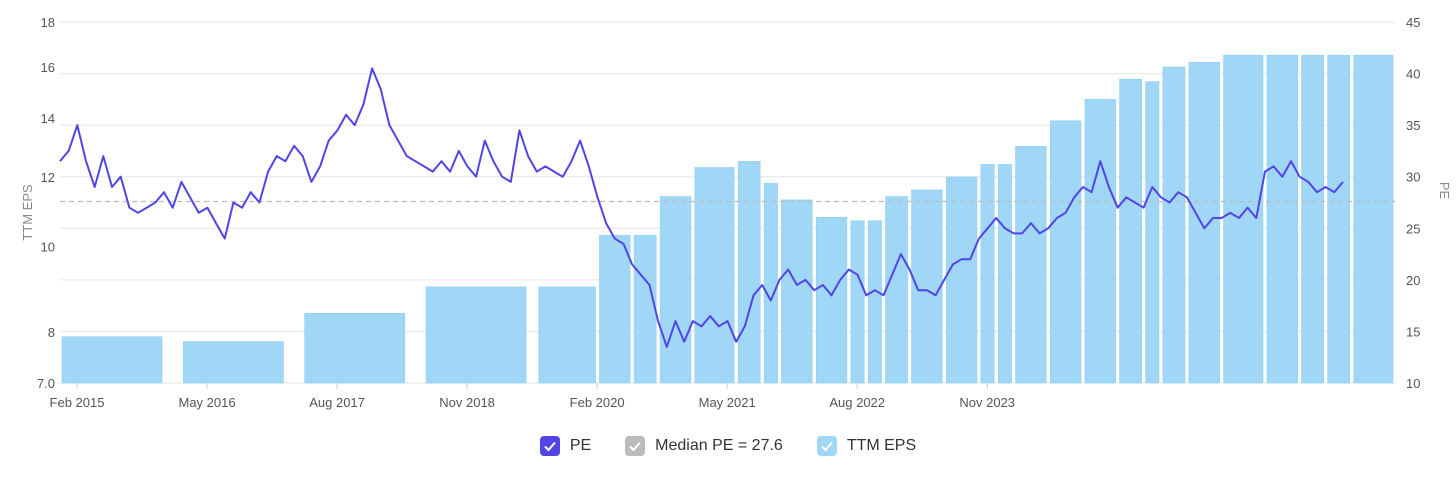 Image resolution: width=1456 pixels, height=478 pixels. What do you see at coordinates (337, 402) in the screenshot?
I see `x-tick-label: Aug 2017` at bounding box center [337, 402].